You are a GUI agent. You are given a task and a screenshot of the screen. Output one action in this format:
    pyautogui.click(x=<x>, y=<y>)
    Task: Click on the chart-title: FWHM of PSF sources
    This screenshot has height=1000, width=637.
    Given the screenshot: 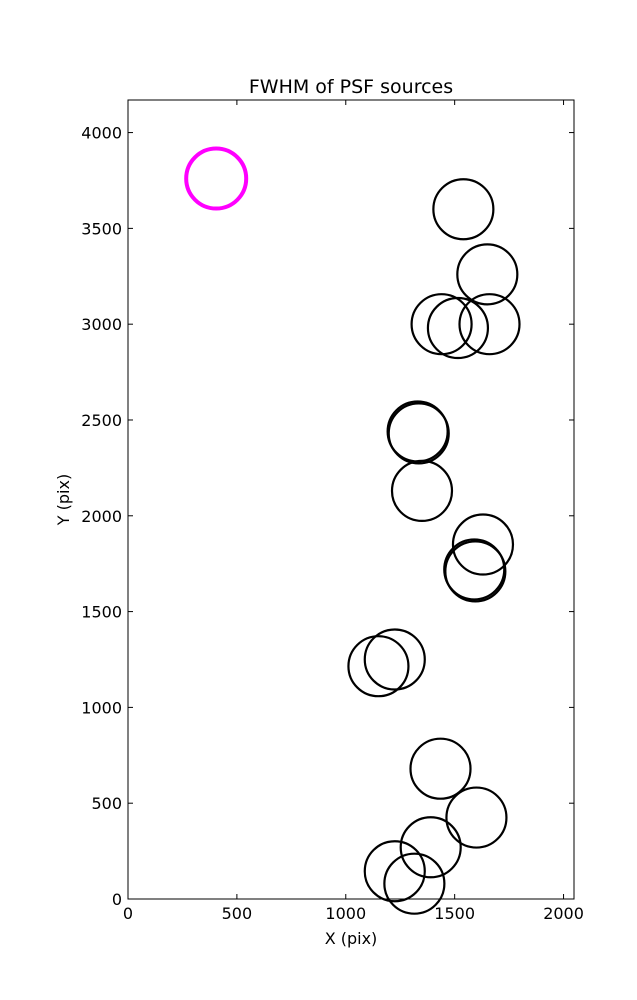 What is the action you would take?
    pyautogui.click(x=351, y=87)
    